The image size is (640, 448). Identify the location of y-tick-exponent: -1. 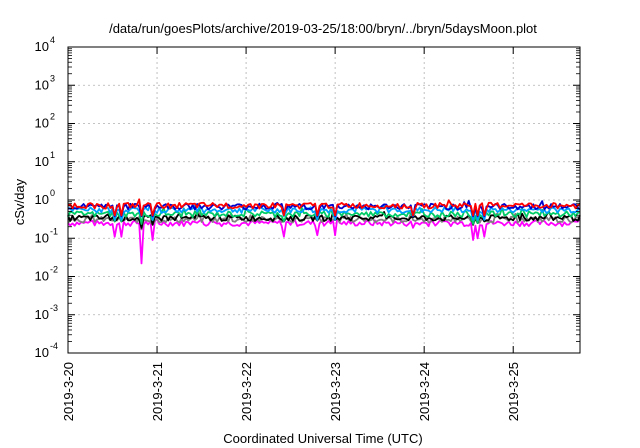
(54, 231).